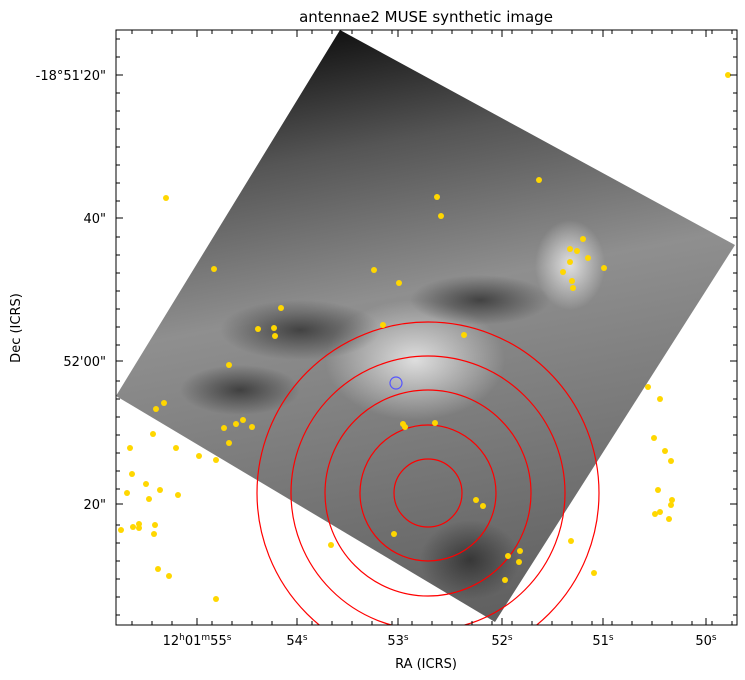 The image size is (745, 680). Describe the element at coordinates (94, 505) in the screenshot. I see `y-tick-label: 20"` at that location.